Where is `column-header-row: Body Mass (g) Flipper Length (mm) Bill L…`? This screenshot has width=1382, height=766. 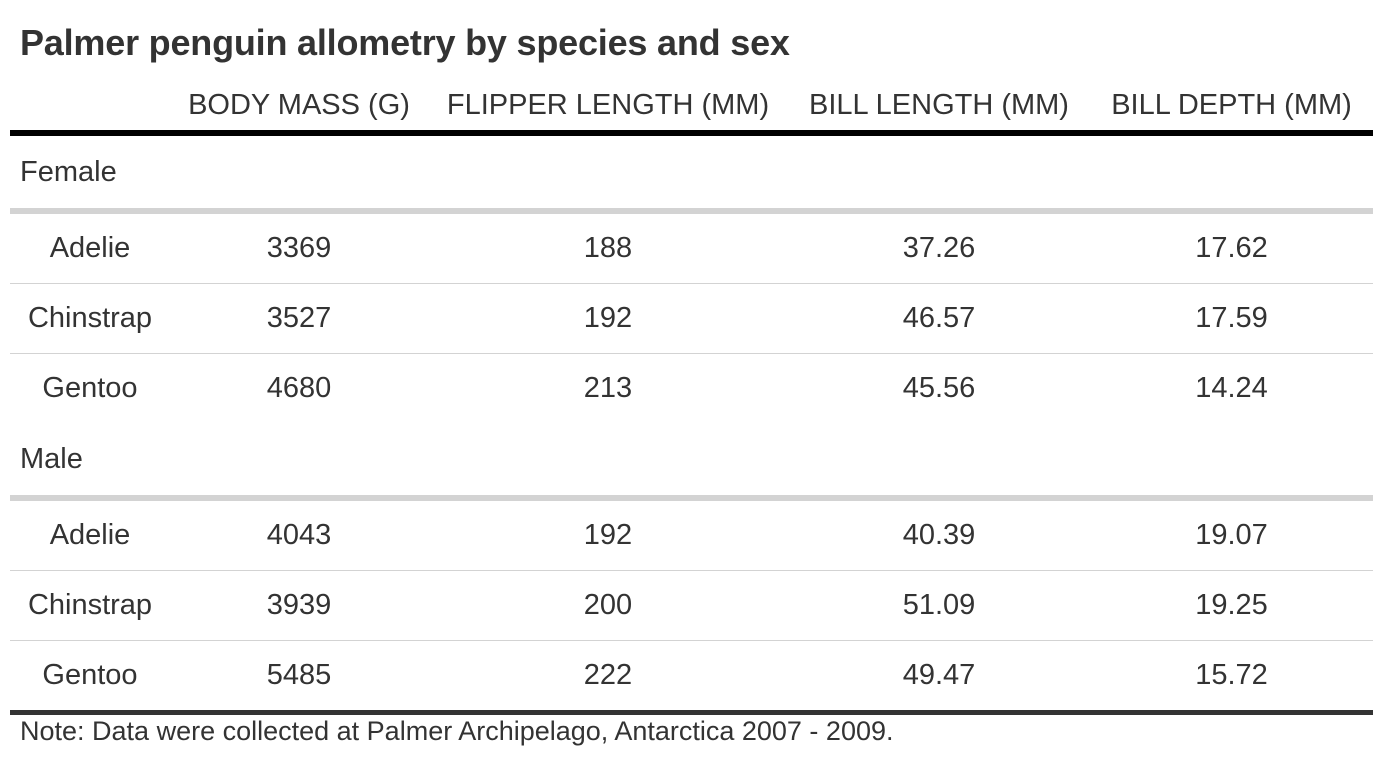
column-header-row: Body Mass (g) Flipper Length (mm) Bill L… is located at coordinates (691, 108).